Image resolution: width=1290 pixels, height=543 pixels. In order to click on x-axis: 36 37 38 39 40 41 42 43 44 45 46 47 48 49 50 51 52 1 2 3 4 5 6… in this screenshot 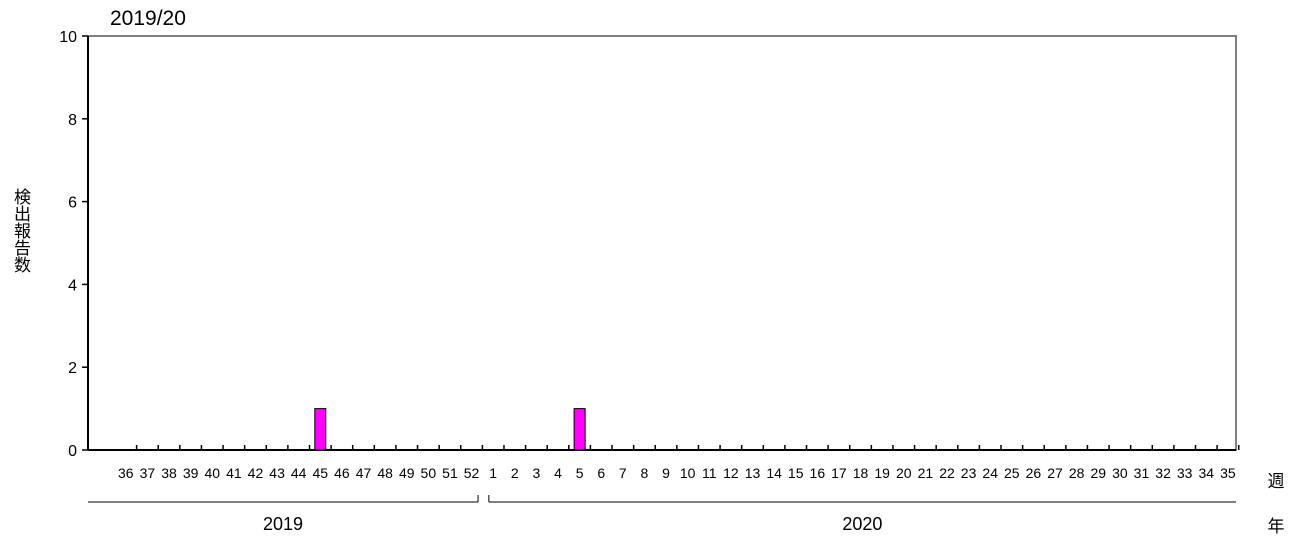, I will do `click(664, 463)`.